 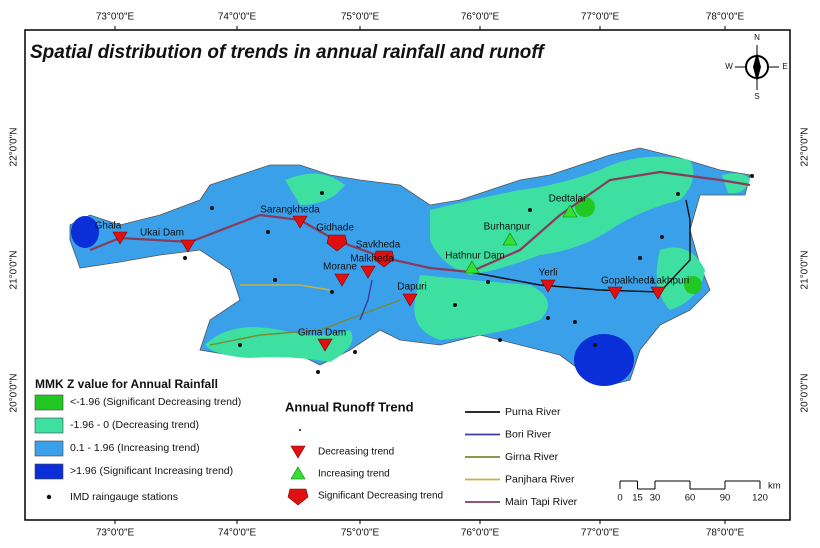 What do you see at coordinates (340, 267) in the screenshot?
I see `station-label: Morane` at bounding box center [340, 267].